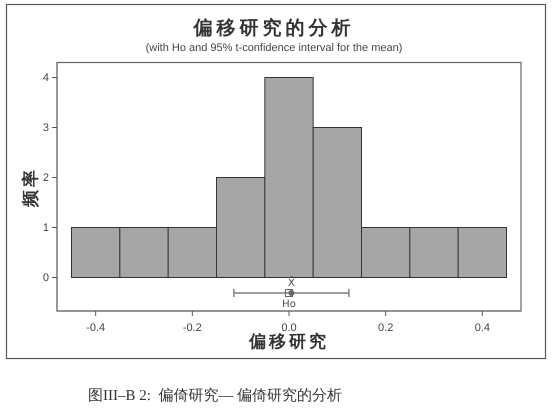  Describe the element at coordinates (482, 328) in the screenshot. I see `x-tick-label: 0.4` at that location.